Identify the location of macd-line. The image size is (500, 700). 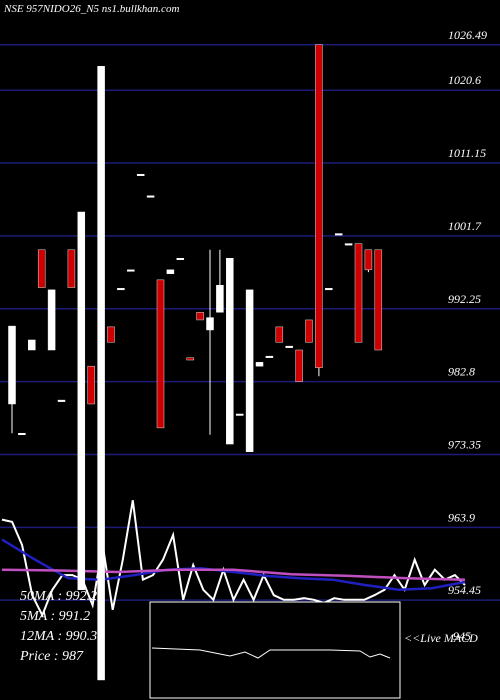
(271, 653).